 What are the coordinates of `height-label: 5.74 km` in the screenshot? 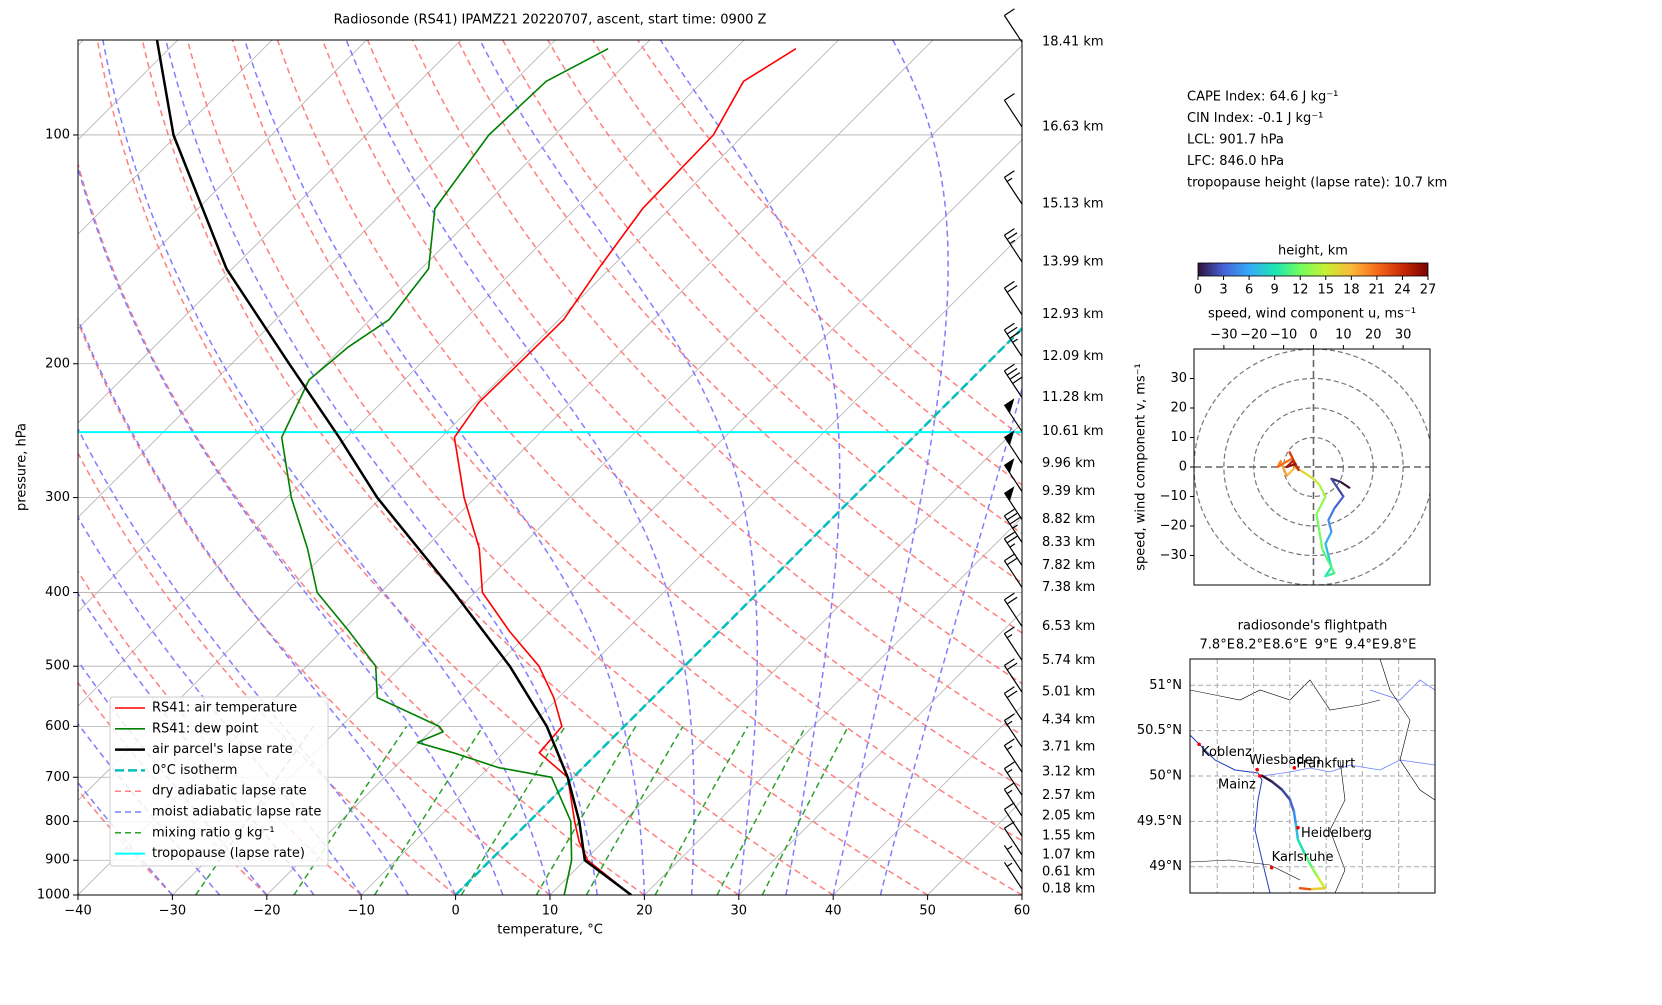 It's located at (1068, 660).